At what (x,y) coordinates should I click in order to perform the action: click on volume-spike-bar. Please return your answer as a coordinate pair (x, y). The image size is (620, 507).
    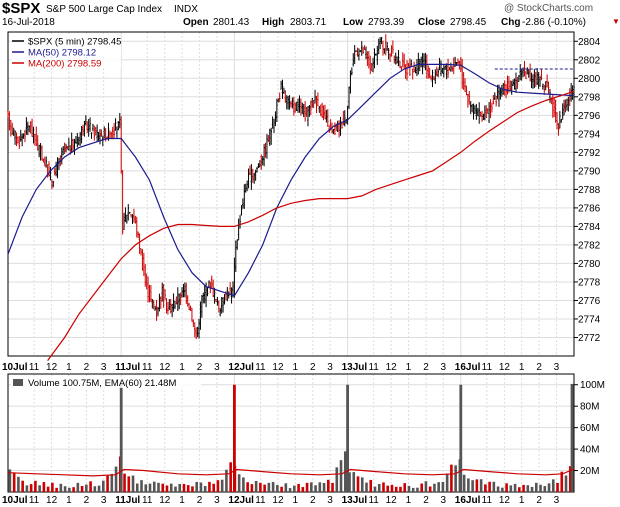
    Looking at the image, I should click on (347, 438).